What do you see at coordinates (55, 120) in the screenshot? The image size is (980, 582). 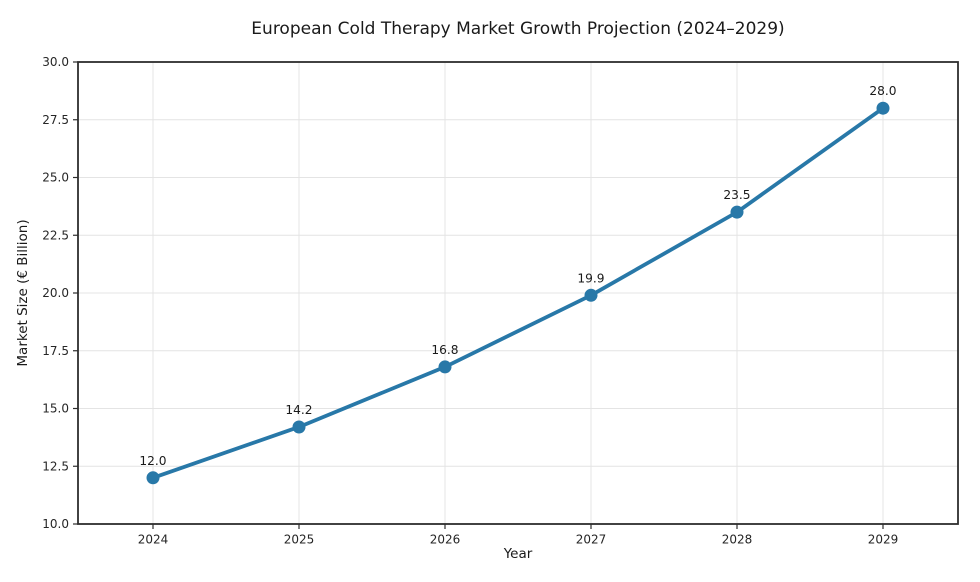 I see `y-tick-label: 27.5` at bounding box center [55, 120].